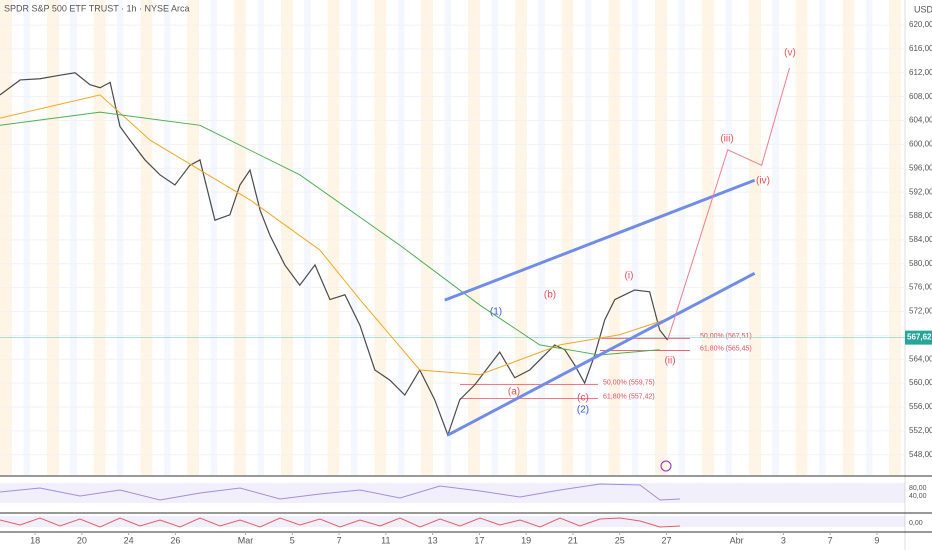  I want to click on x-tick-label: 20, so click(82, 540).